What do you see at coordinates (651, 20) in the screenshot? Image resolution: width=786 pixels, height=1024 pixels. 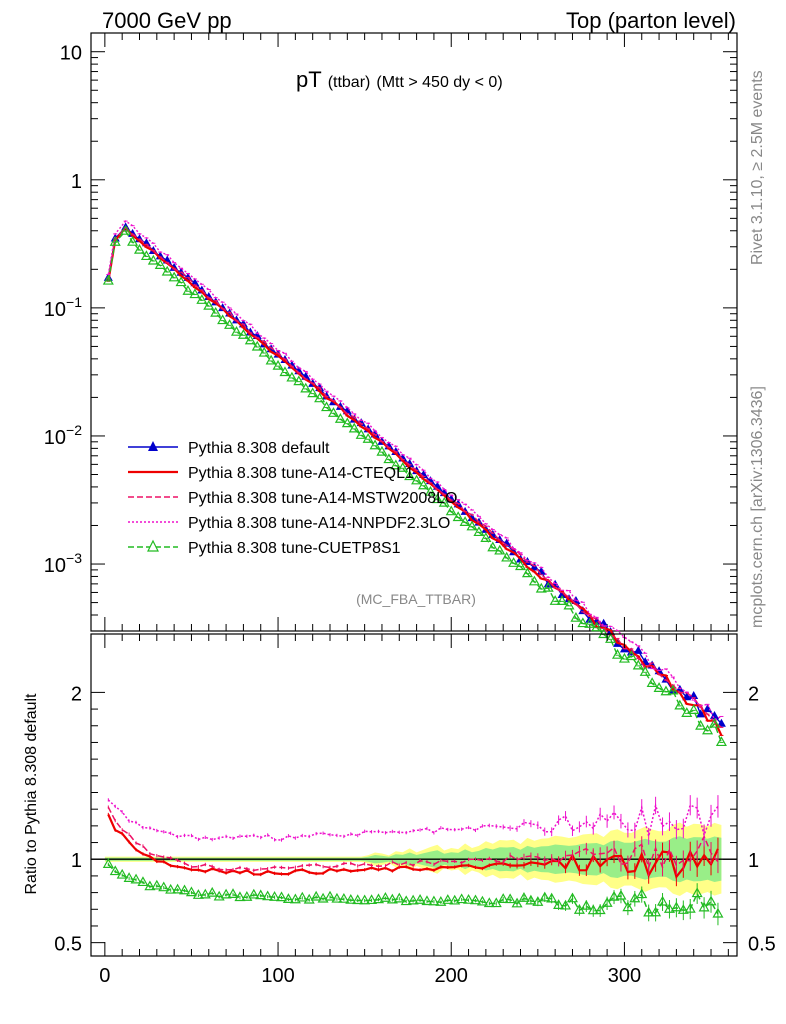 I see `header-right: Top (parton level)` at bounding box center [651, 20].